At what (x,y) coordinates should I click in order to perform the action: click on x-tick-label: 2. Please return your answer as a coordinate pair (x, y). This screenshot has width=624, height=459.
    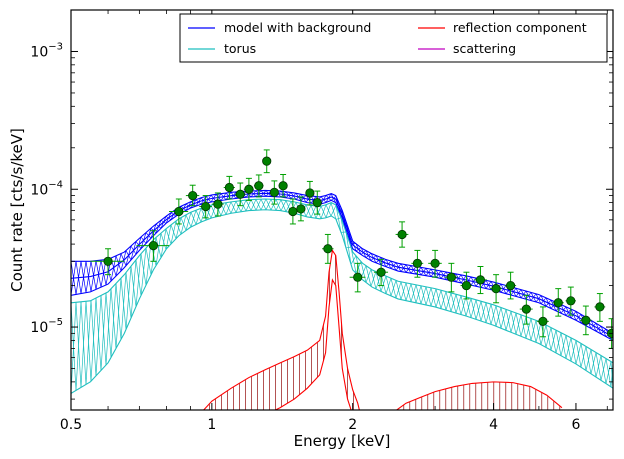
    Looking at the image, I should click on (352, 425).